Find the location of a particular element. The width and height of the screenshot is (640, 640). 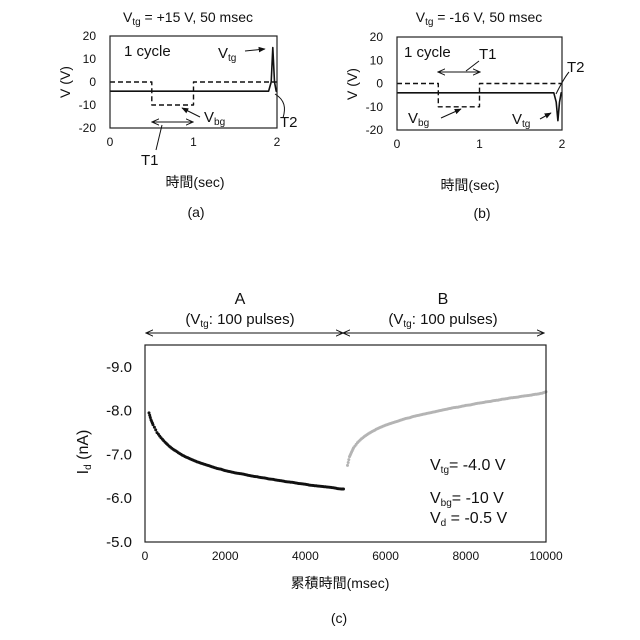

panel-b-x-tick-label: 2 is located at coordinates (562, 144).